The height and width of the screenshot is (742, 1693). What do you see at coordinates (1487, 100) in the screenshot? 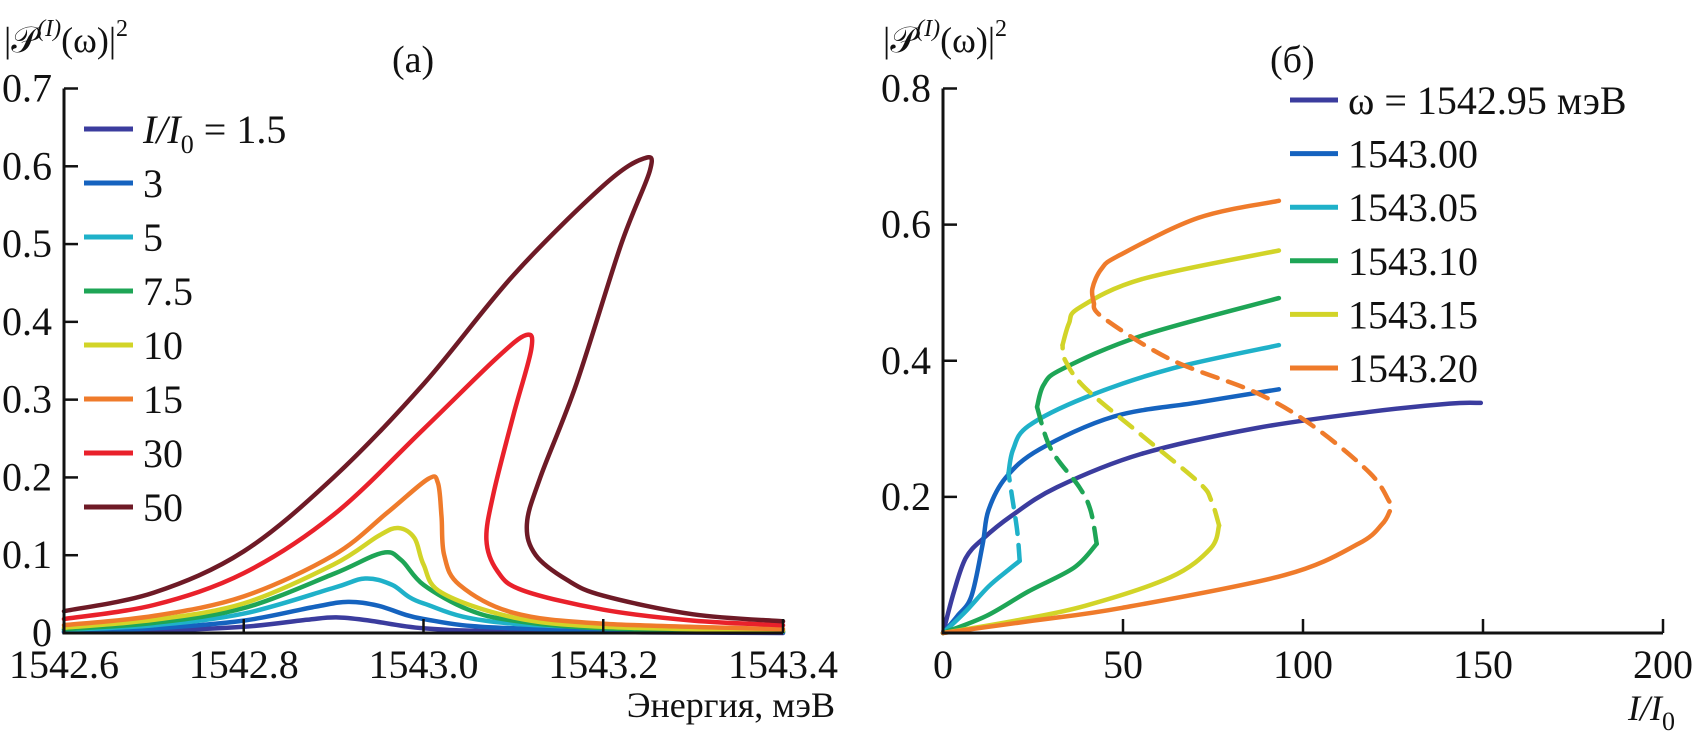
I see `legend-label: ω = 1542.95 мэВ` at bounding box center [1487, 100].